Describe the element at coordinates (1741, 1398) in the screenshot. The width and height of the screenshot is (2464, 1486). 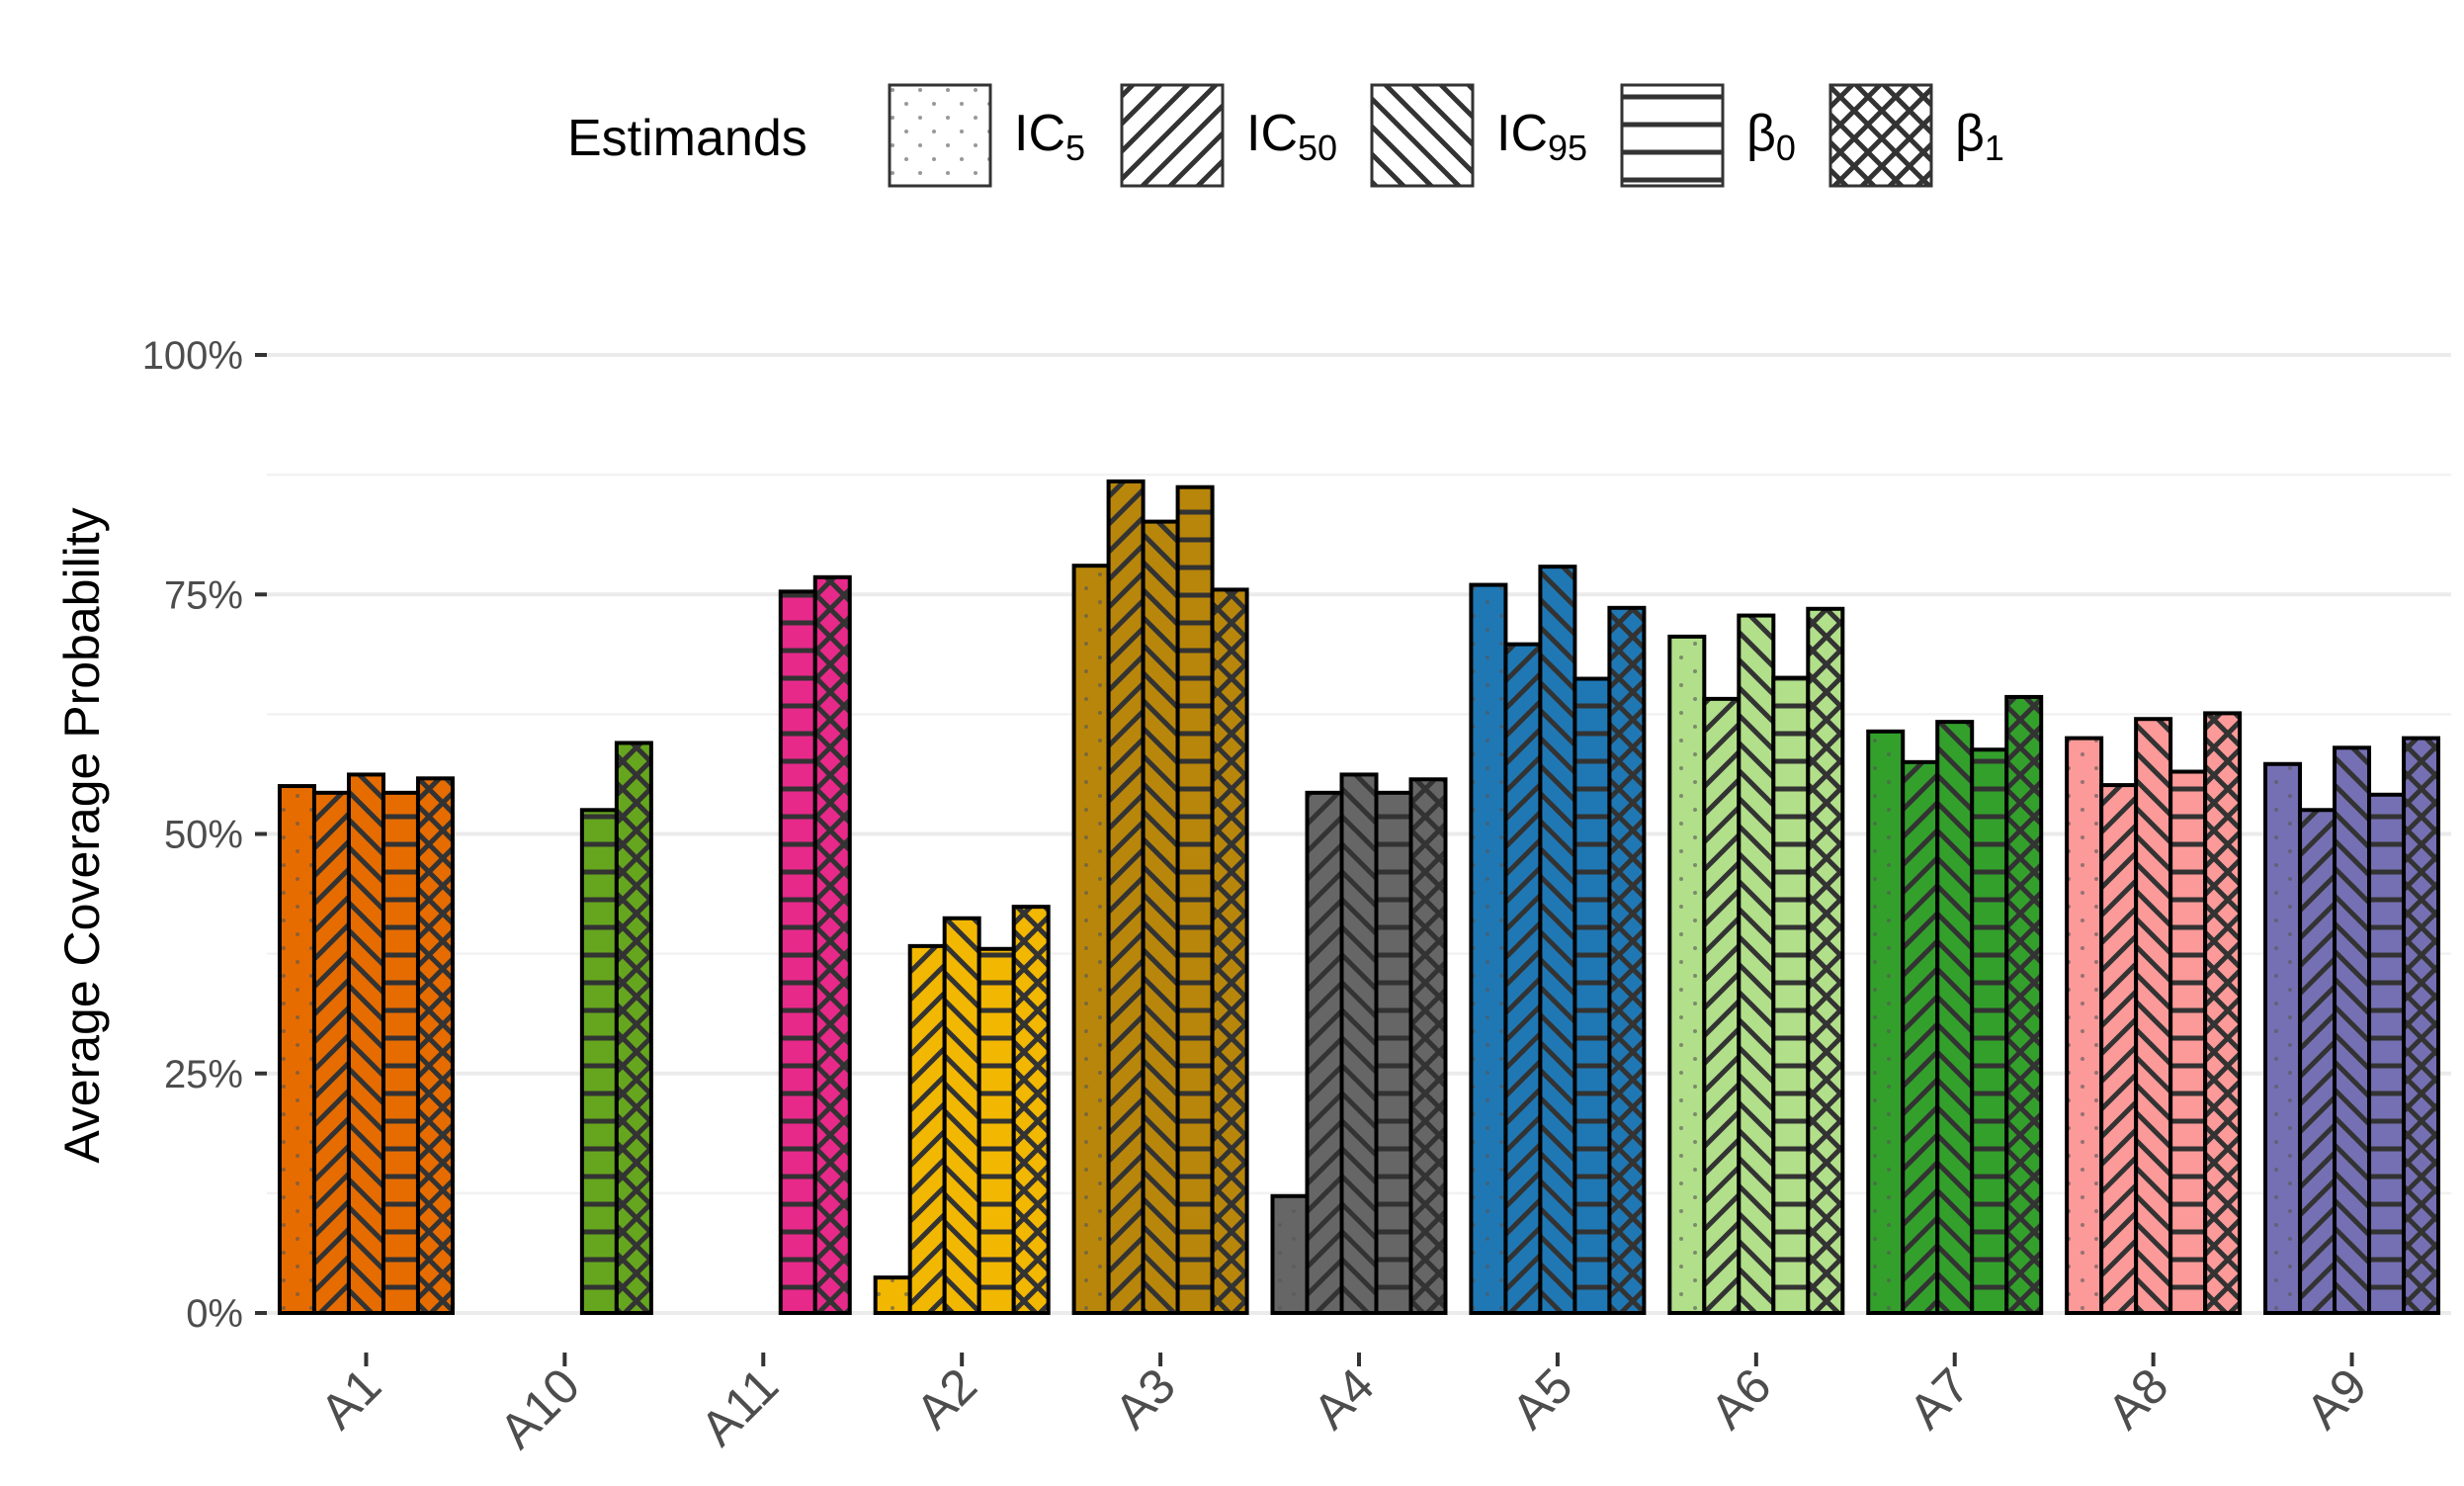
I see `x-tick-label: A6` at that location.